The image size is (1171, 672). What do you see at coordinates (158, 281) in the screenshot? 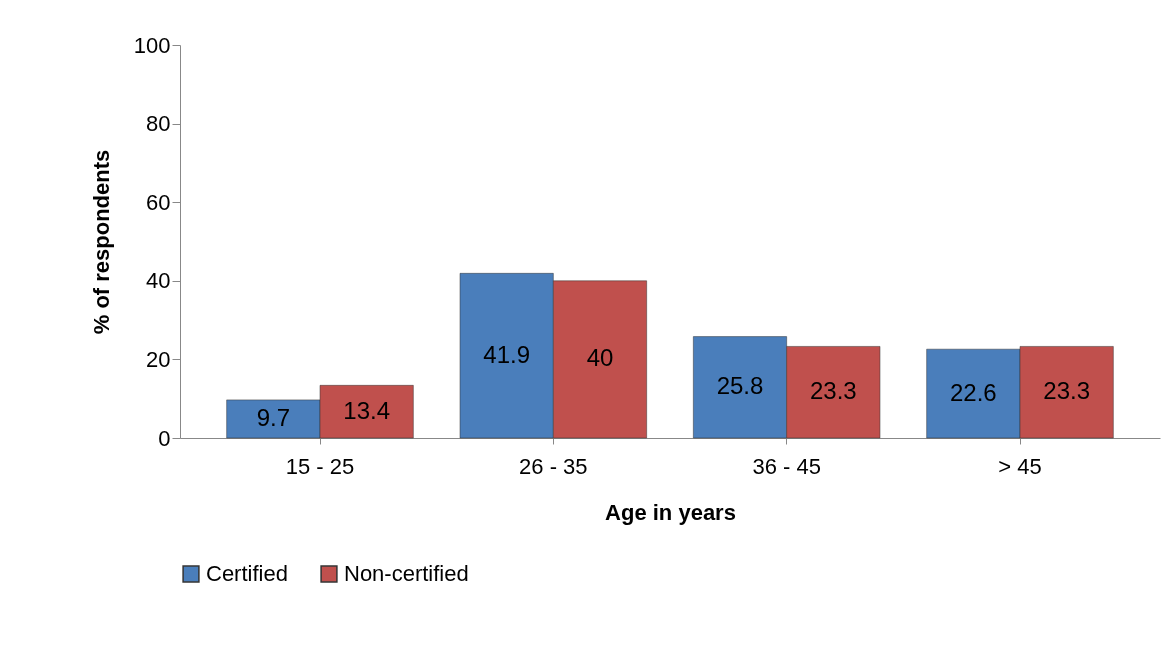
I see `y-tick-label: 40` at bounding box center [158, 281].